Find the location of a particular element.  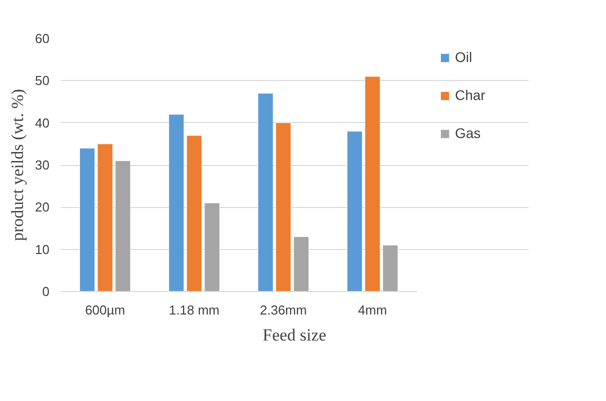

y-tick-label: 50 is located at coordinates (42, 80).